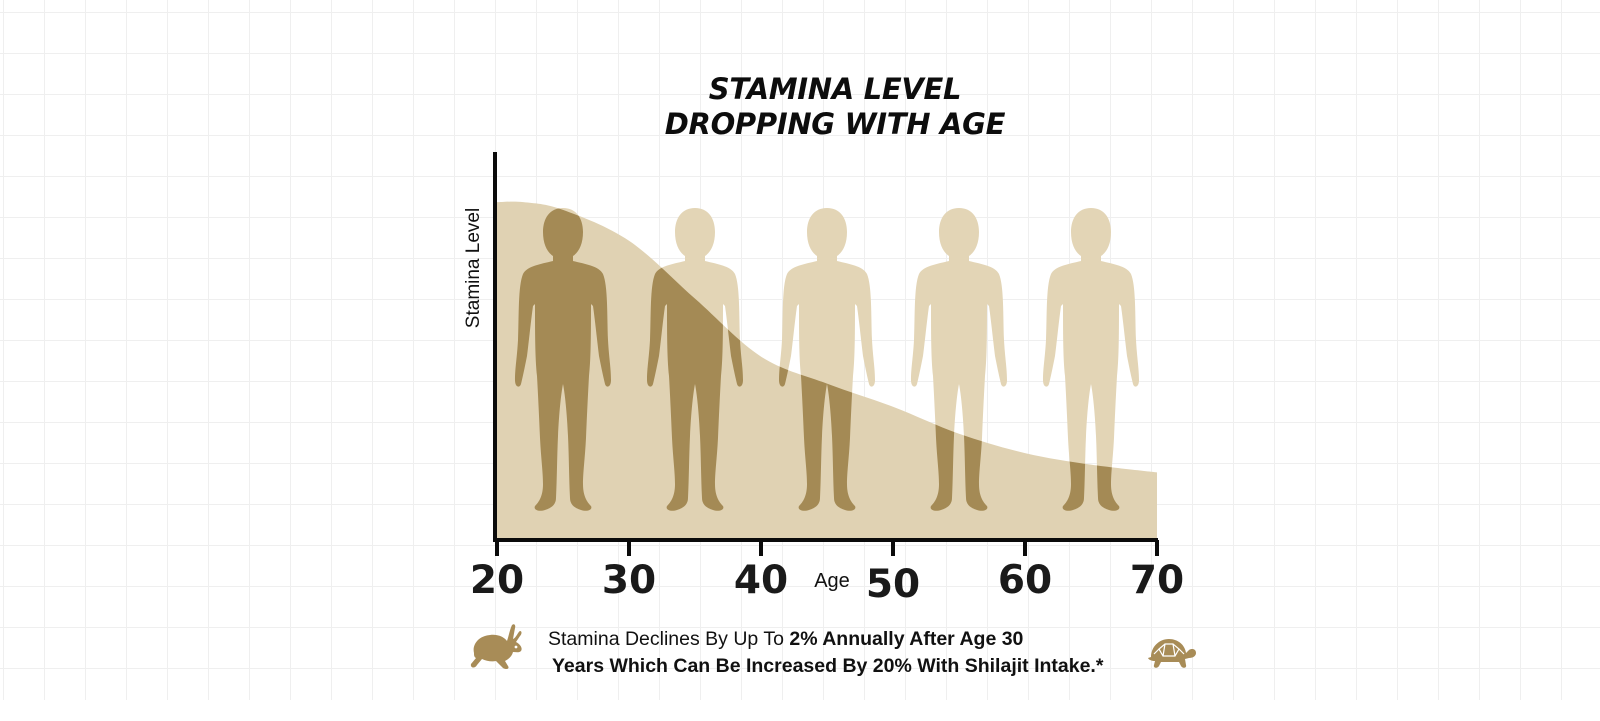  I want to click on chart-title-line1: STAMINA LEVEL, so click(835, 89).